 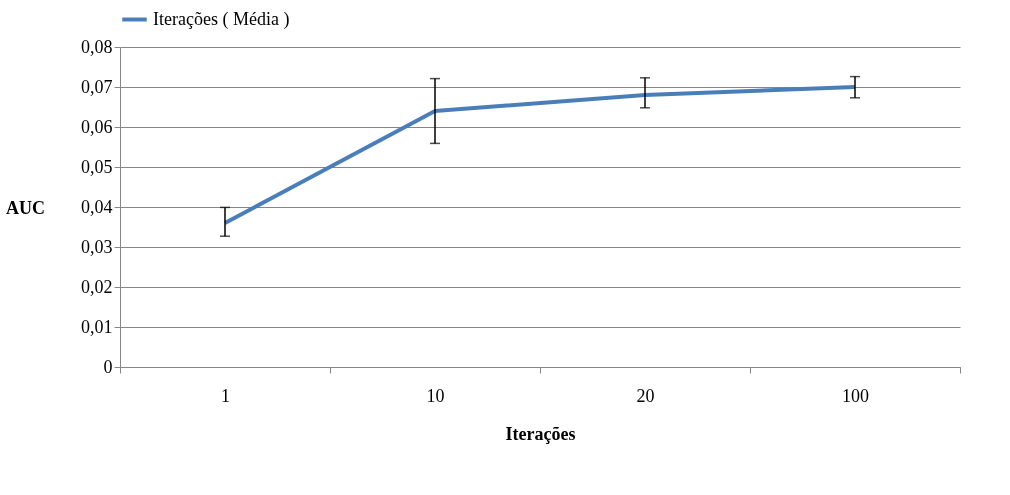 What do you see at coordinates (645, 395) in the screenshot?
I see `x-tick-label: 20` at bounding box center [645, 395].